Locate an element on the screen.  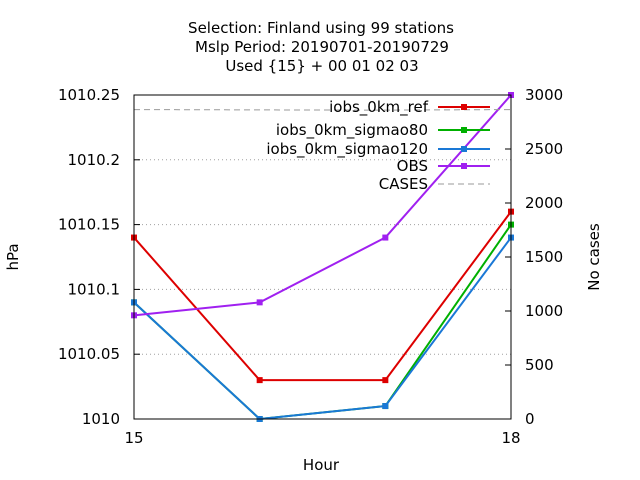
y2-tick-label: 500 is located at coordinates (539, 365).